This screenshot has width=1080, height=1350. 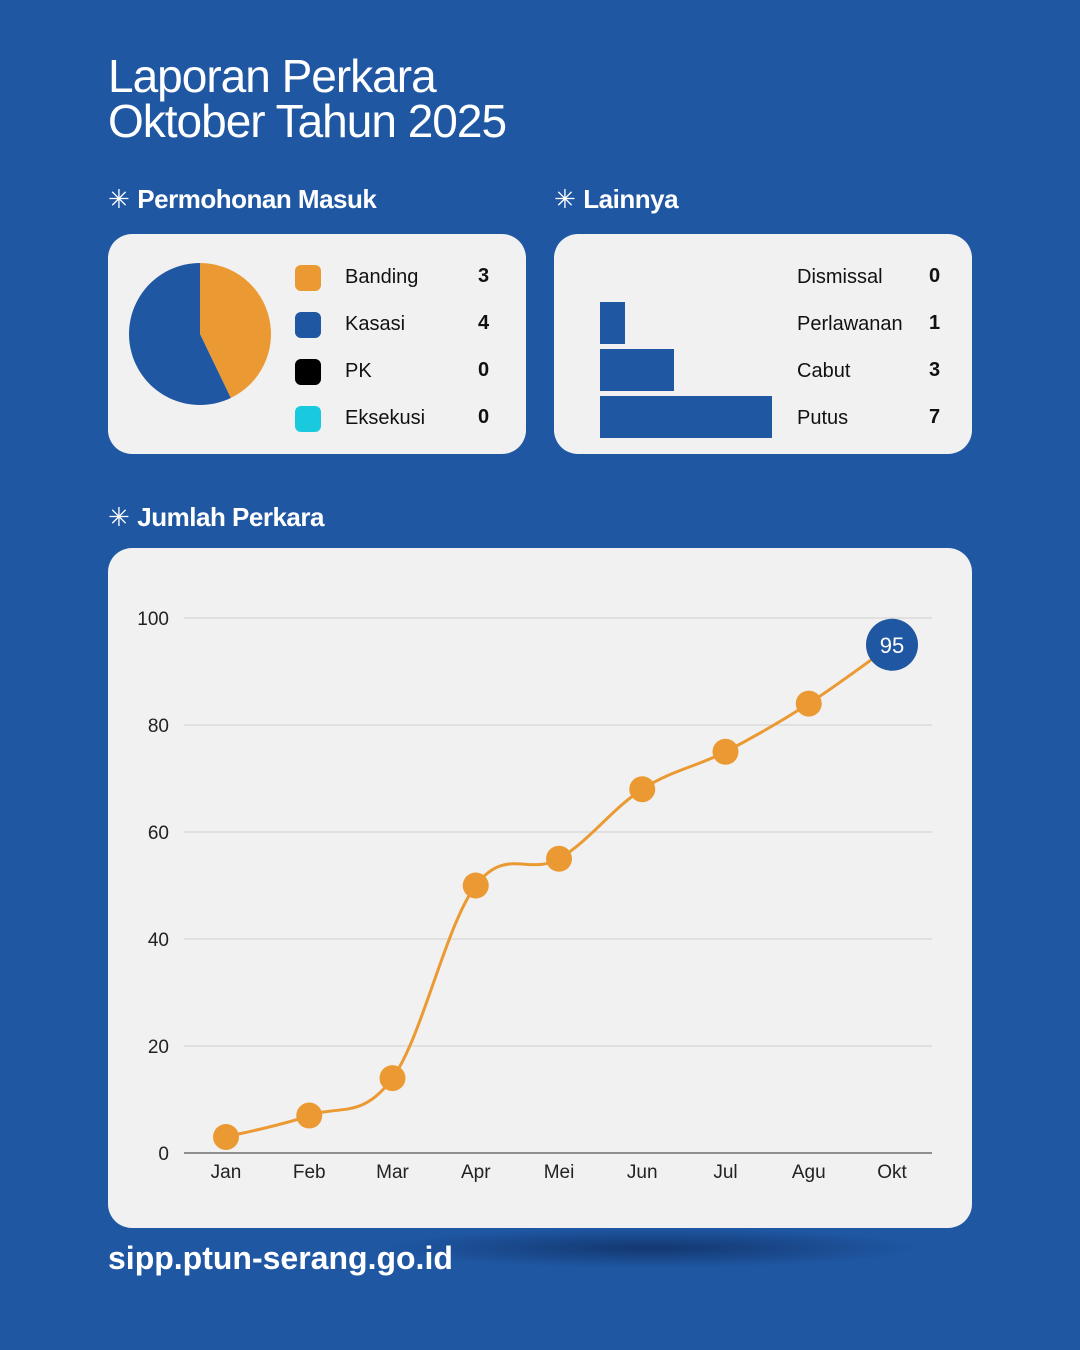 I want to click on bar-value-cabut: 3, so click(x=935, y=370).